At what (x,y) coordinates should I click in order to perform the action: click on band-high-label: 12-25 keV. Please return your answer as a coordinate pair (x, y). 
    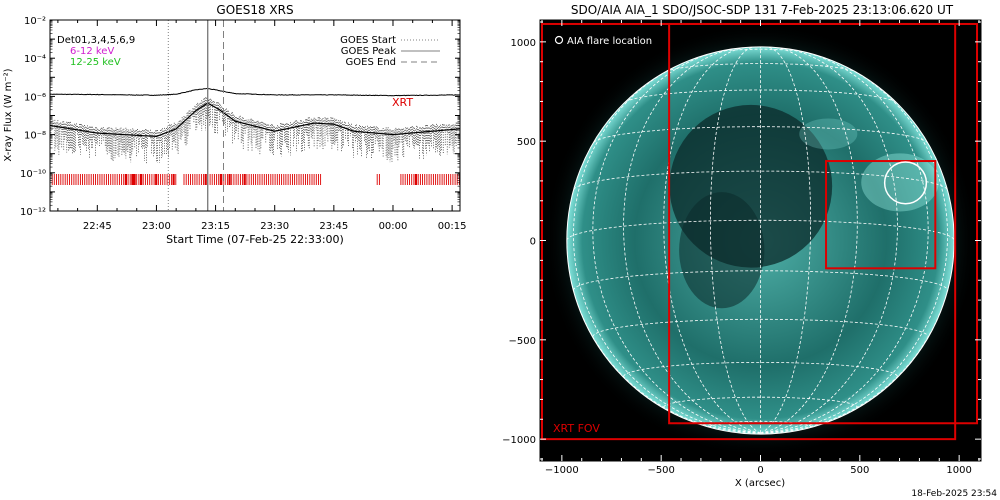
    Looking at the image, I should click on (95, 62).